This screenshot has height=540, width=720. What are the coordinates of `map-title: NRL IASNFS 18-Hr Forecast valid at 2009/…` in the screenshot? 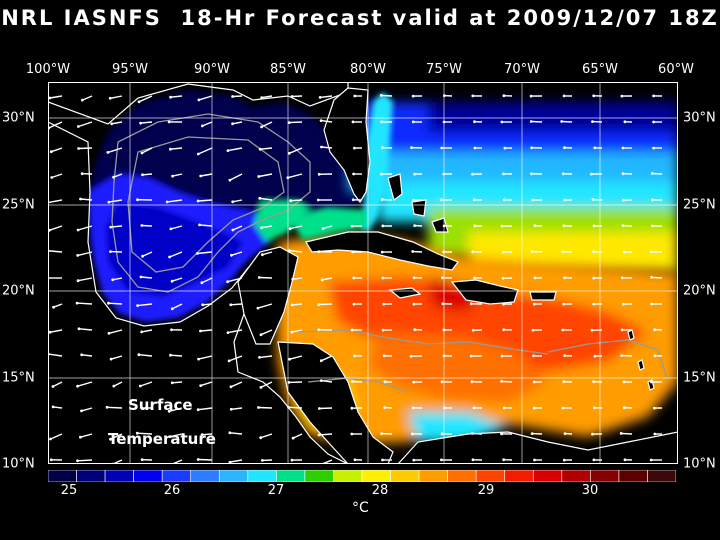 It's located at (360, 18).